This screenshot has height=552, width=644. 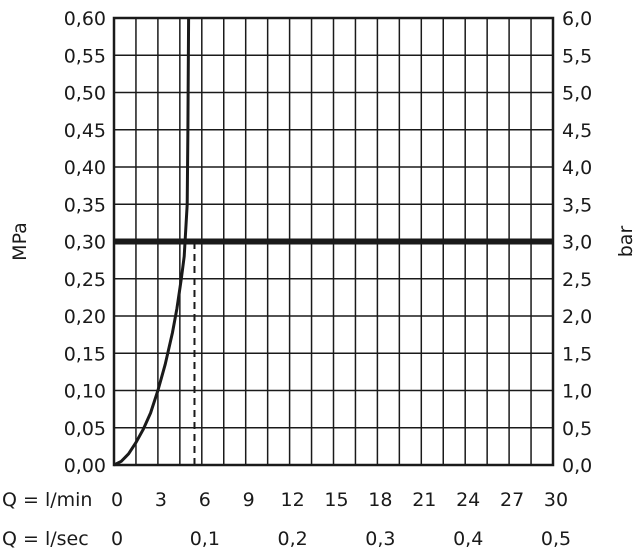 I want to click on right-y-tick-label: 5,5, so click(x=577, y=56).